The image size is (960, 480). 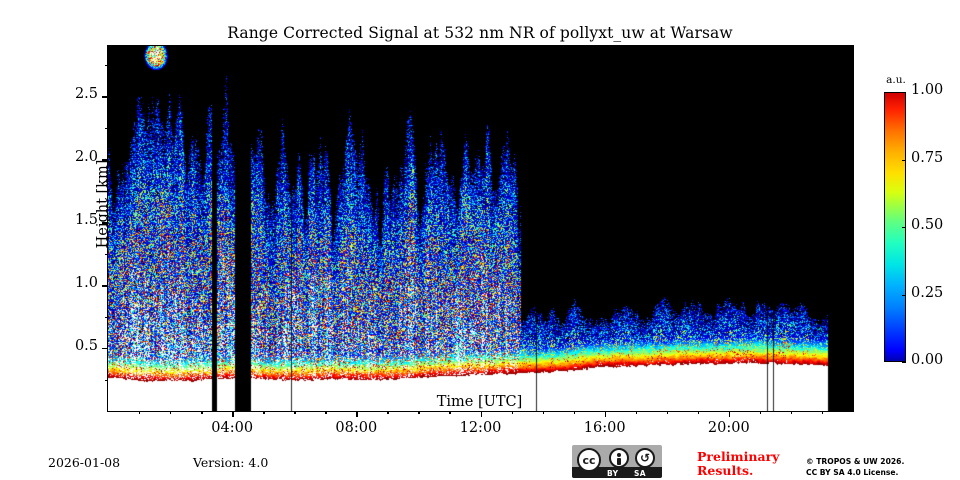 I want to click on x-tick-label: 12:00, so click(x=480, y=428).